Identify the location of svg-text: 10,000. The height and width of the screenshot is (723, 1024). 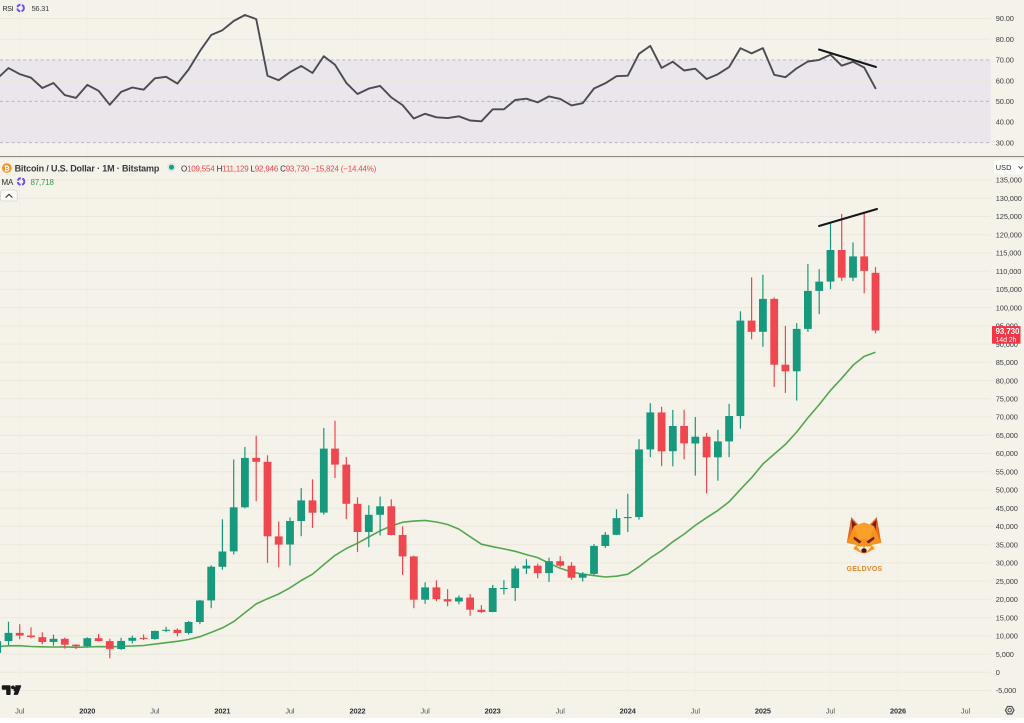
(1007, 636).